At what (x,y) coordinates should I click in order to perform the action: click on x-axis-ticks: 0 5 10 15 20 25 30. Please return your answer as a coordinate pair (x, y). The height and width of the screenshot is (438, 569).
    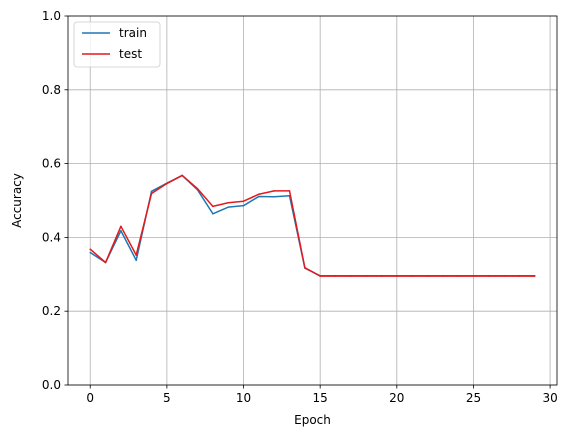
    Looking at the image, I should click on (322, 395).